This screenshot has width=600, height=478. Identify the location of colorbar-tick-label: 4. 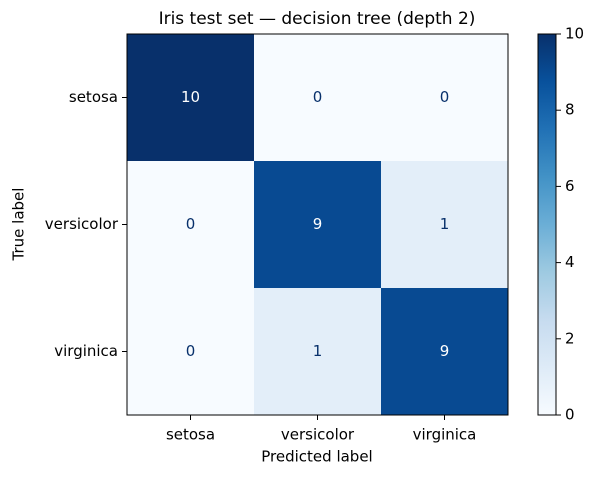
(570, 262).